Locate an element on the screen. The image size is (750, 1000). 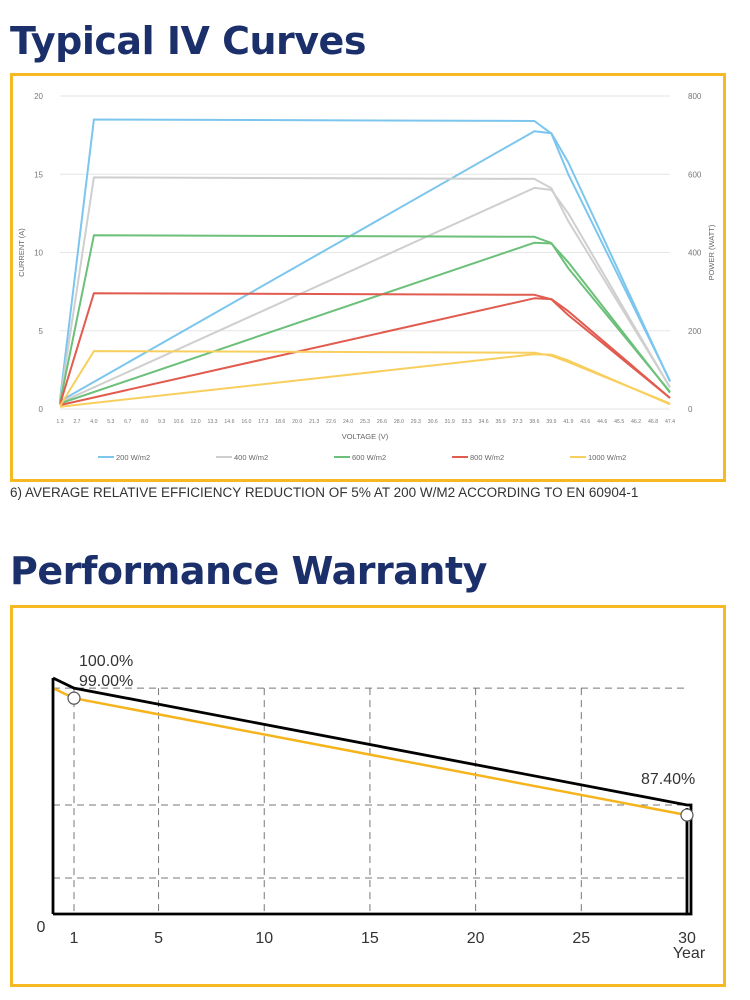
iv-x-tick-label: 34.6 is located at coordinates (484, 422).